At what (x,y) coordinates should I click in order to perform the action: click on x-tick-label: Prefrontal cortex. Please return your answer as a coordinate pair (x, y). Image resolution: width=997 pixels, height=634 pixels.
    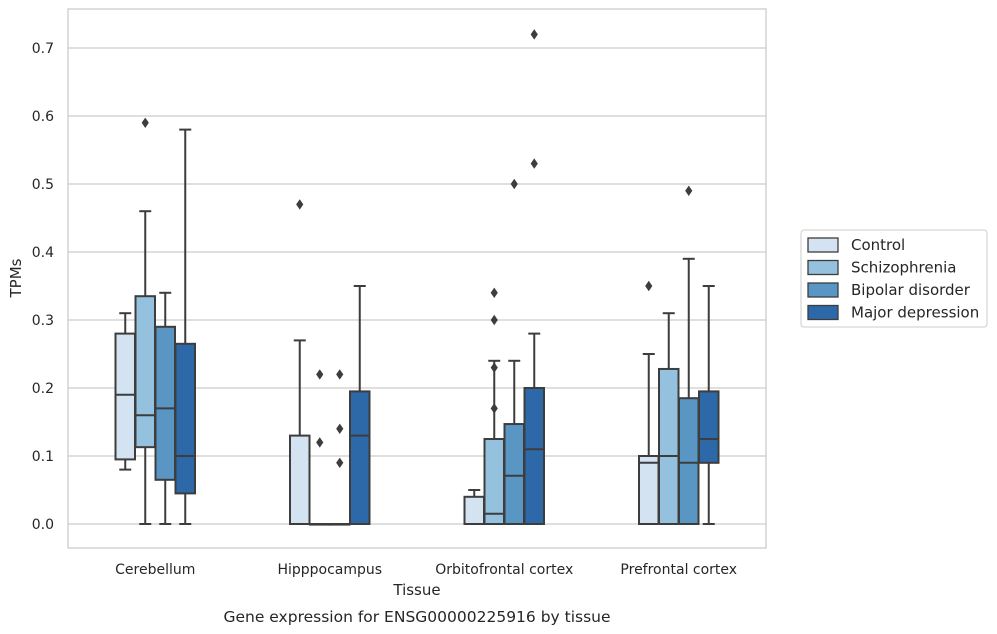
    Looking at the image, I should click on (678, 570).